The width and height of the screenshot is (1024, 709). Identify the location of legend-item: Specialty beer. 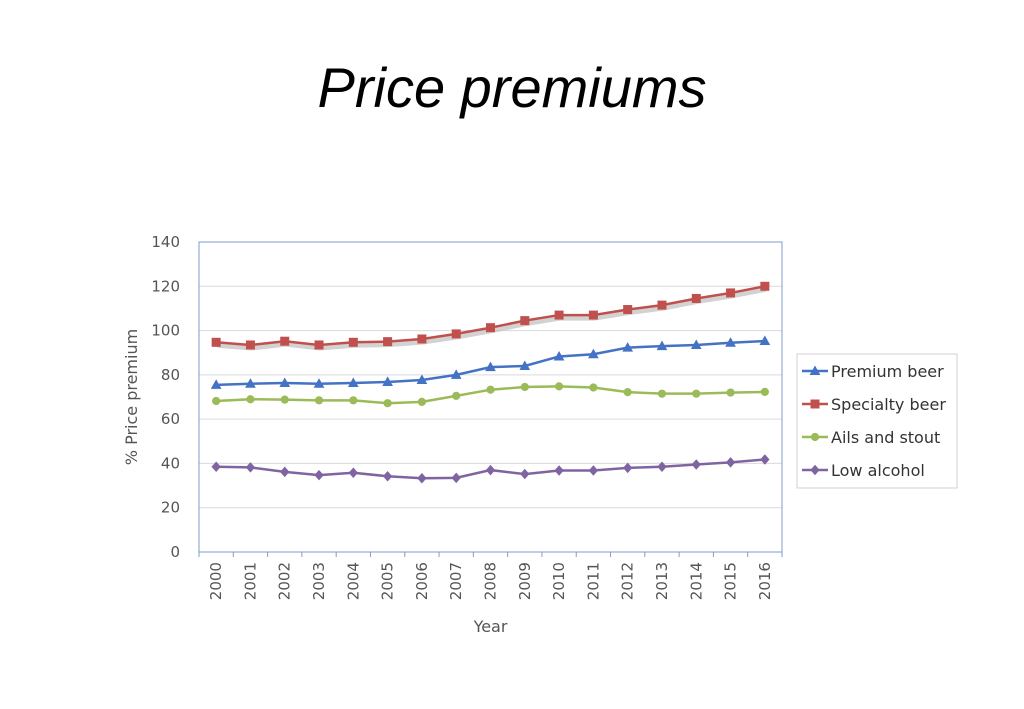
(874, 404).